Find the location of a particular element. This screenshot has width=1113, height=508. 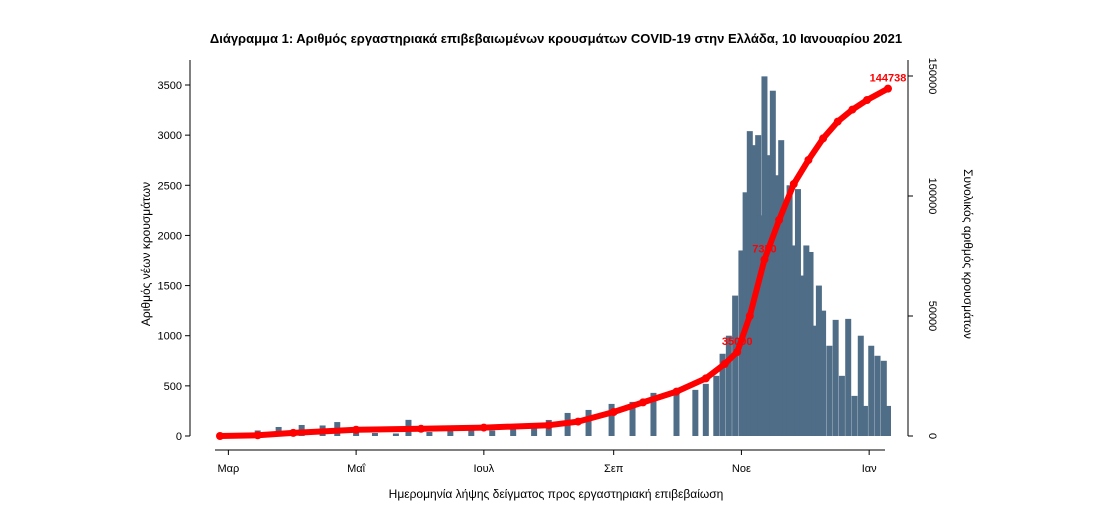

x-tick-label: Ιουλ is located at coordinates (483, 469).